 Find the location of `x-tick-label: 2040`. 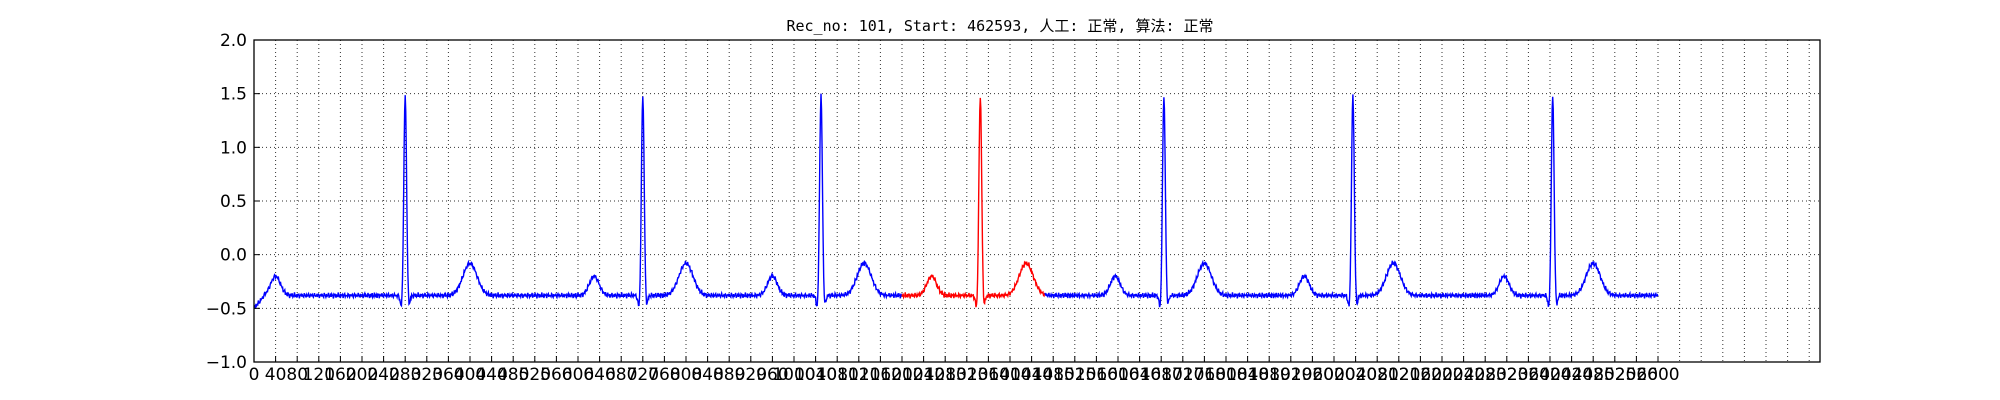

x-tick-label: 2040 is located at coordinates (1355, 375).